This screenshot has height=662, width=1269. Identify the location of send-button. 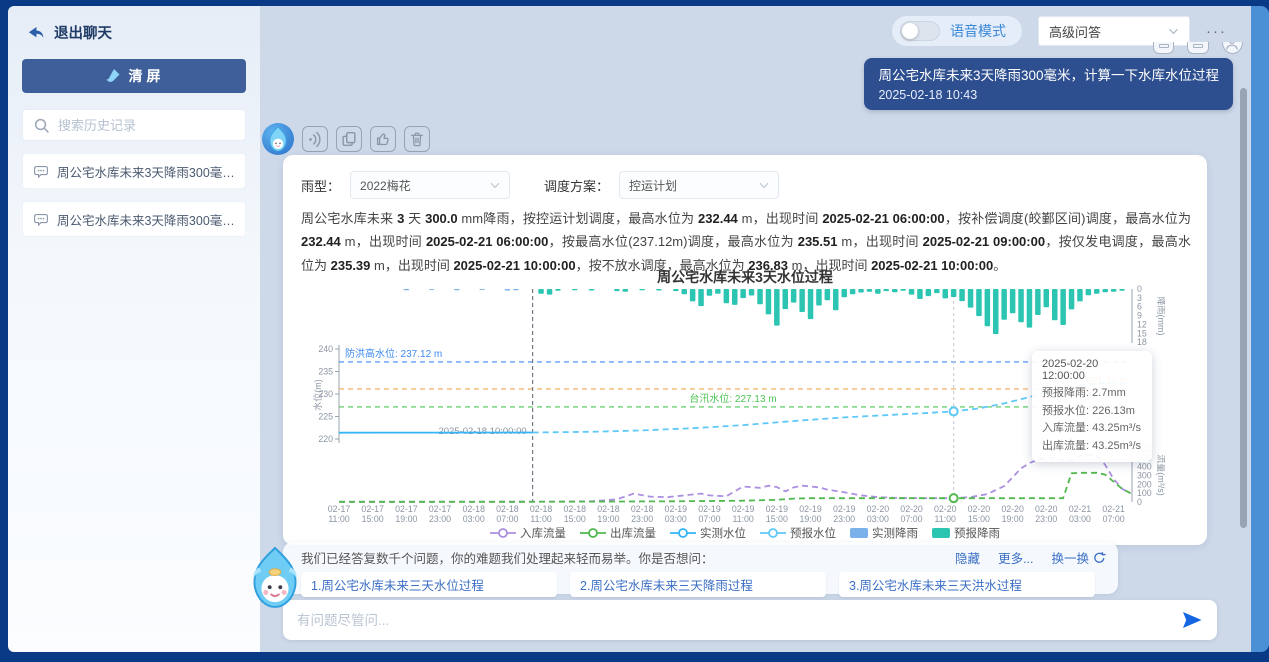
(1192, 620).